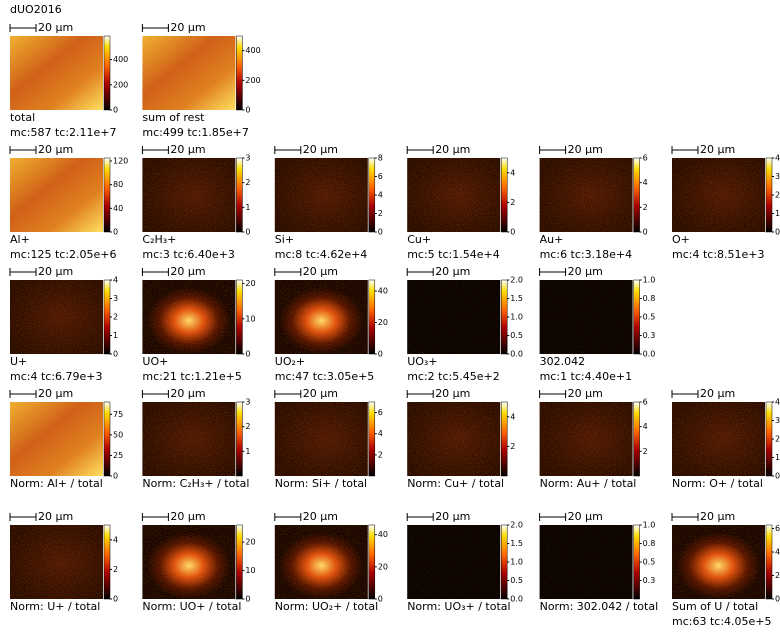 This screenshot has height=634, width=780. I want to click on colorbar-tick-label: 60, so click(777, 528).